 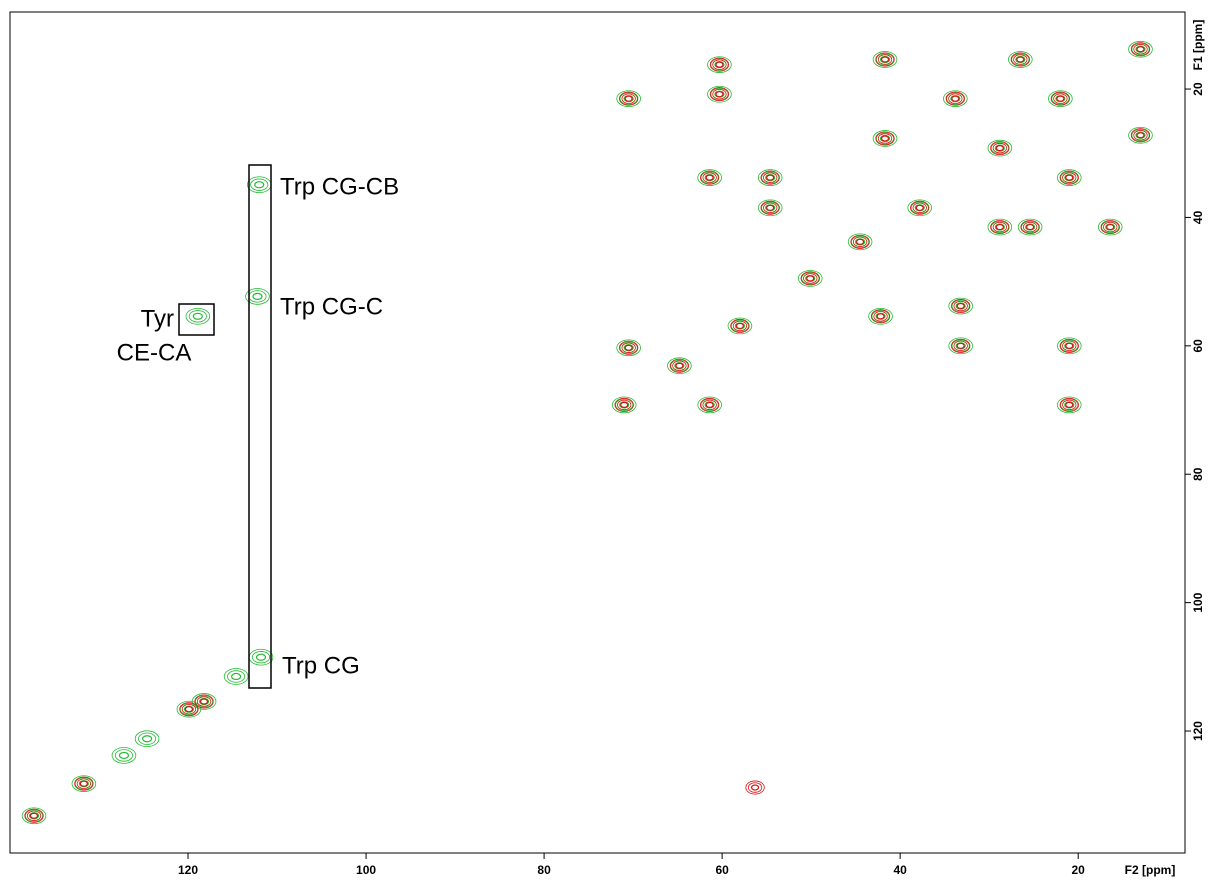 I want to click on y-tick-label: 20, so click(x=1198, y=89).